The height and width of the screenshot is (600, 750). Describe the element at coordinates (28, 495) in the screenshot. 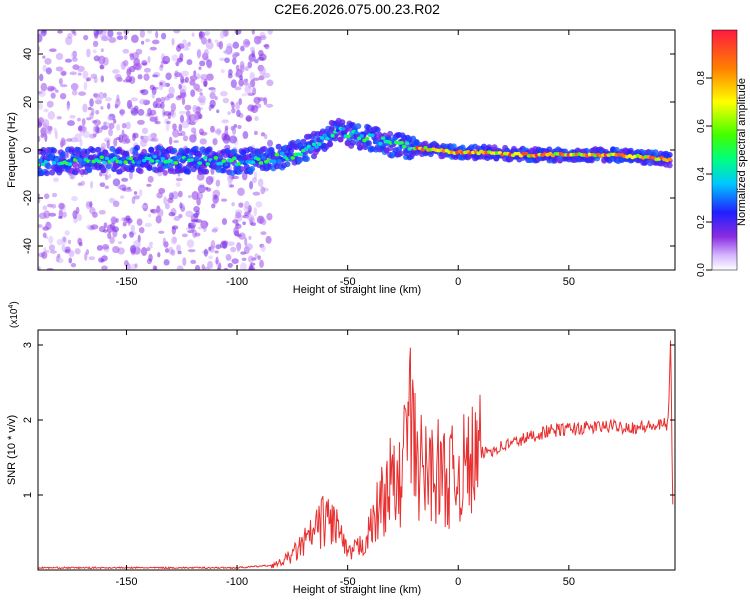

I see `y-tick-label: 1` at that location.